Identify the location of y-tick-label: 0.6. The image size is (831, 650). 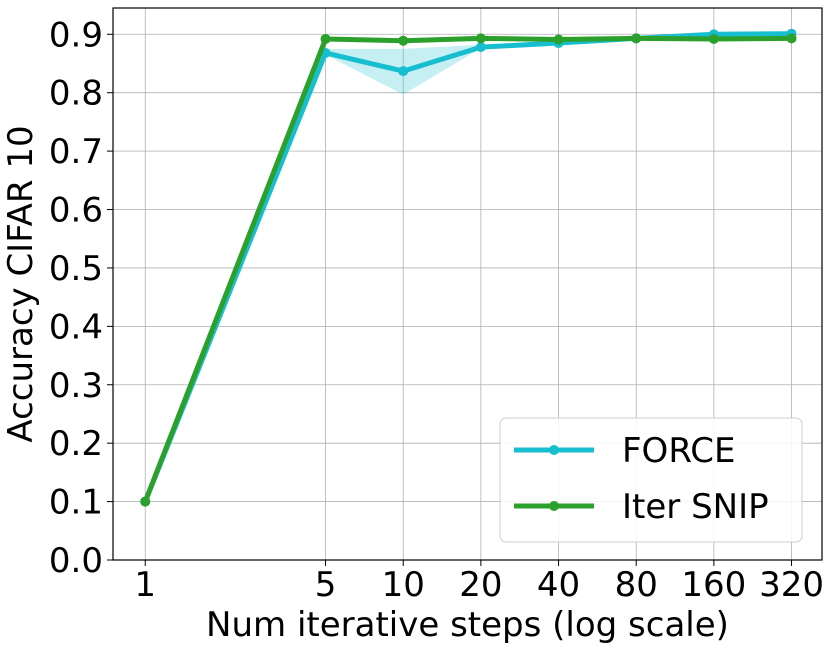
(76, 211).